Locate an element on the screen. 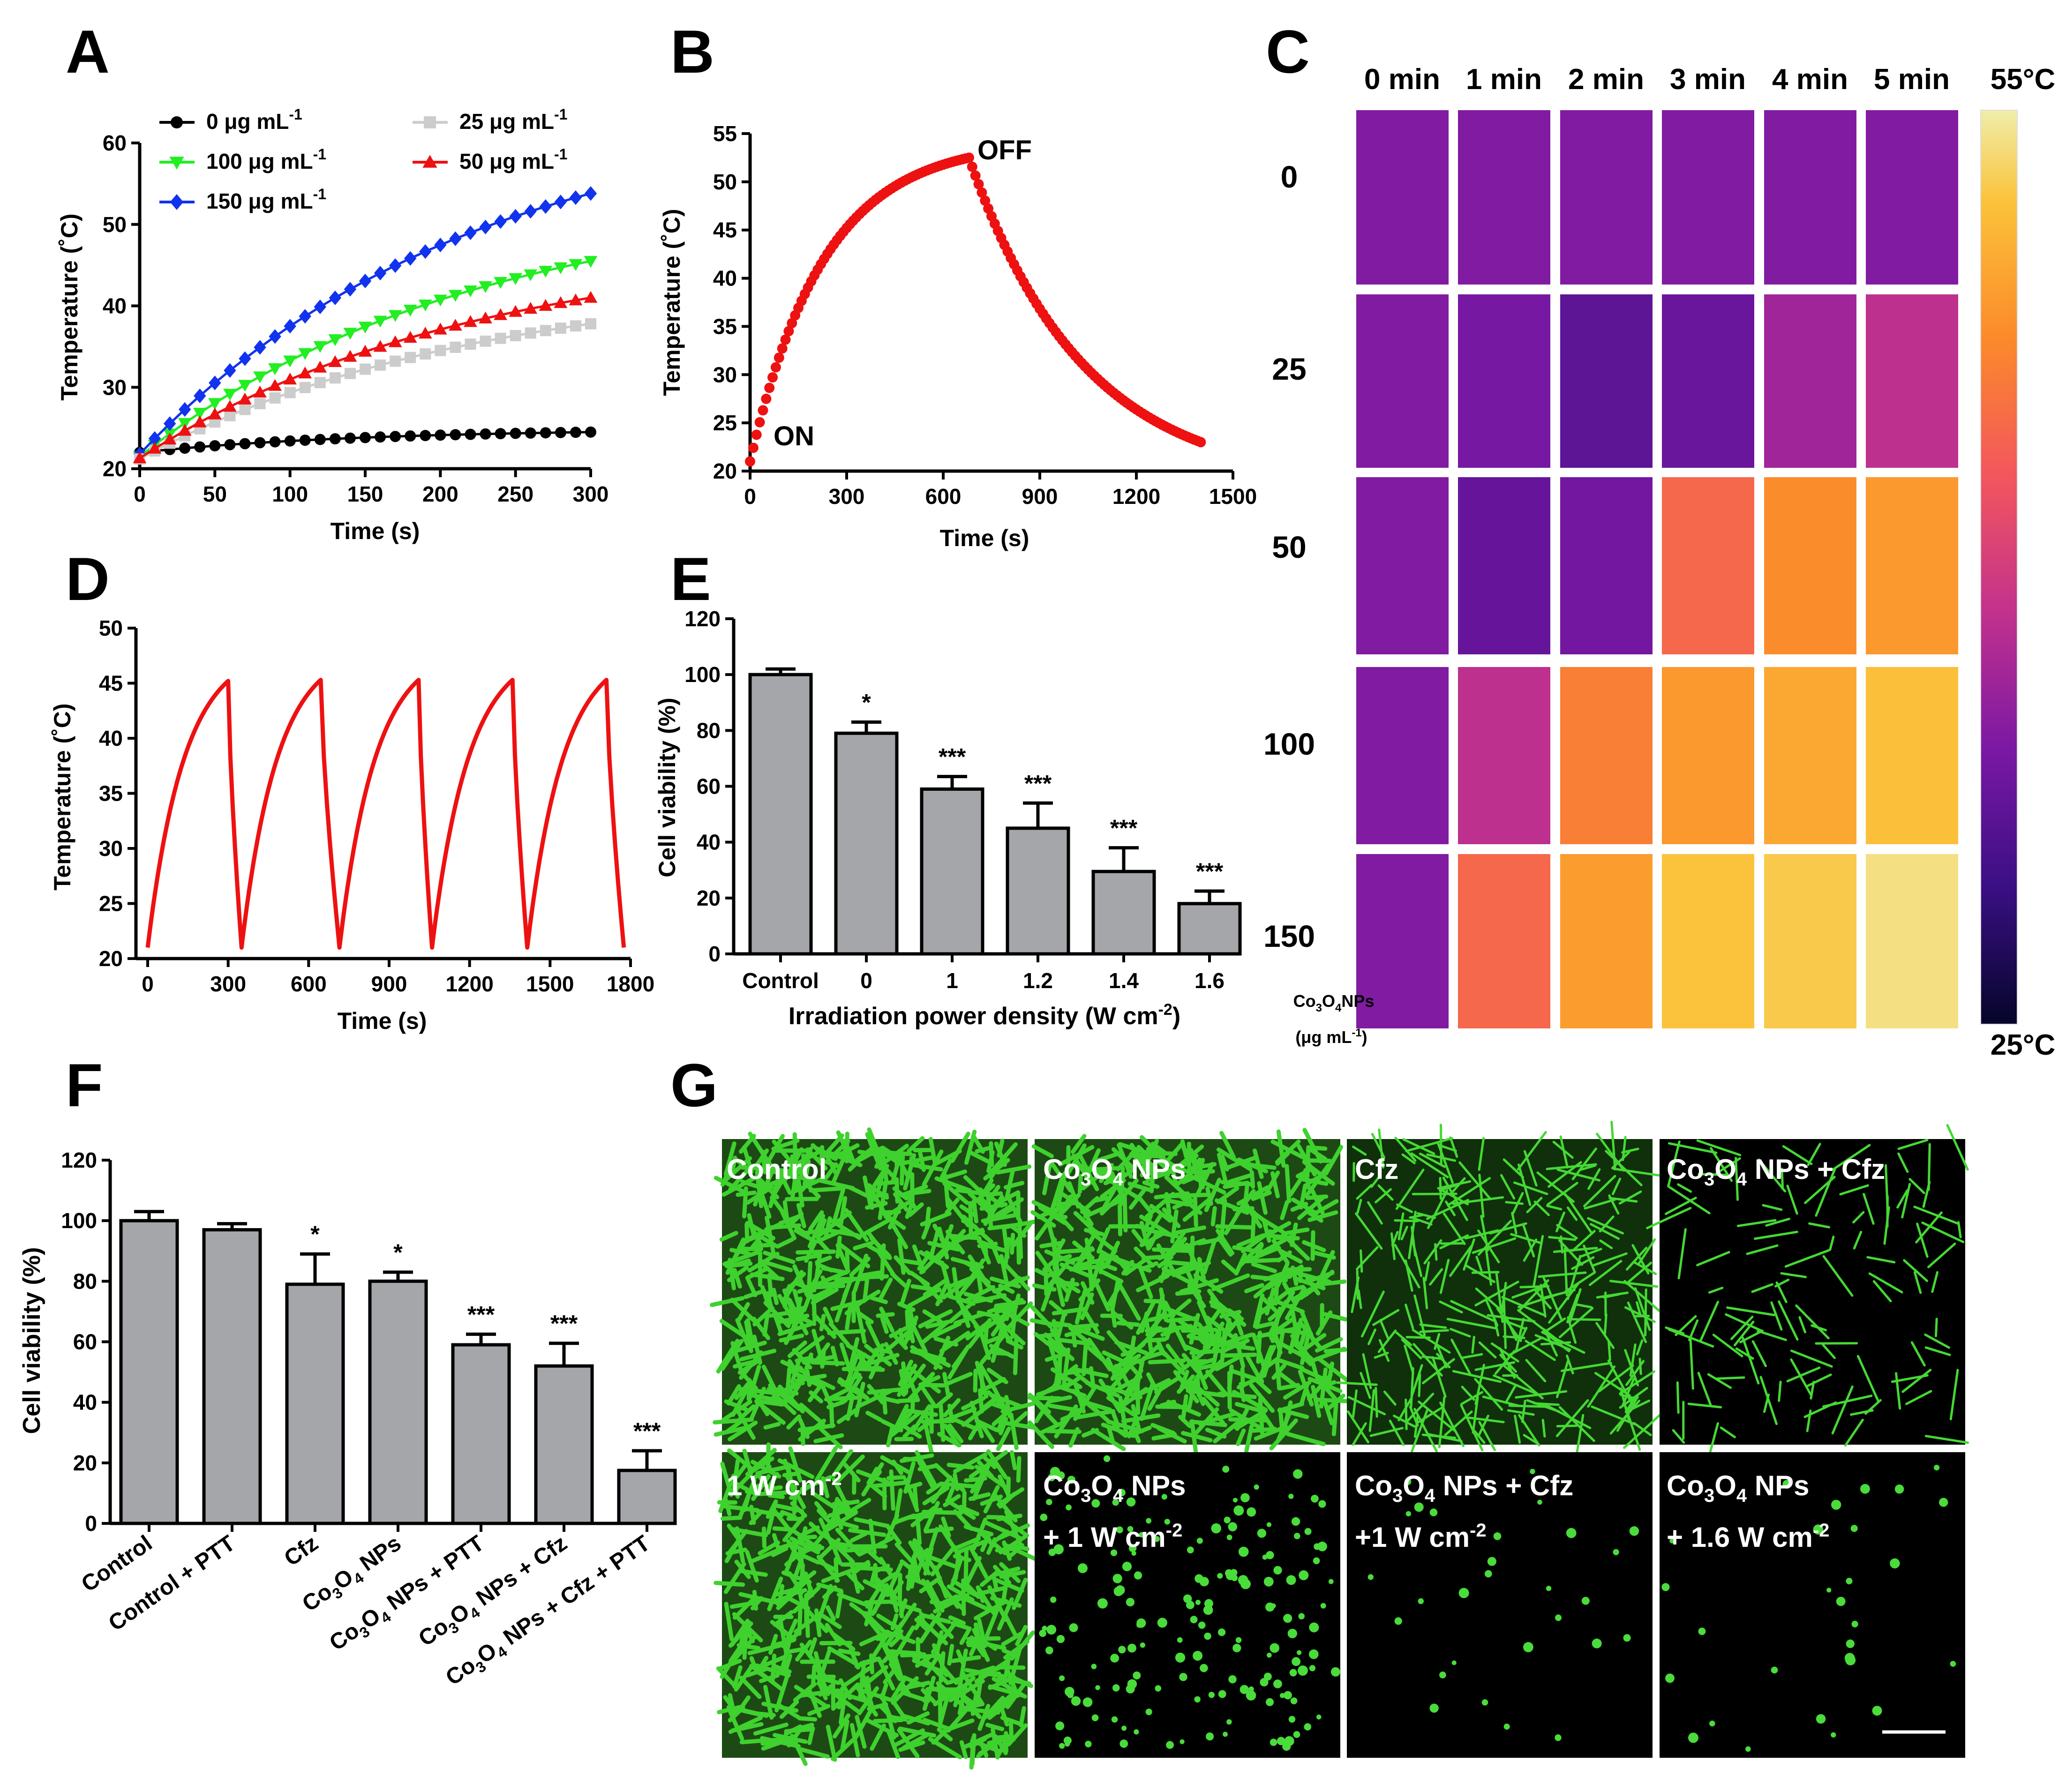  panel-e-xlabel-main: Irradiation power density (W cm is located at coordinates (973, 1016).